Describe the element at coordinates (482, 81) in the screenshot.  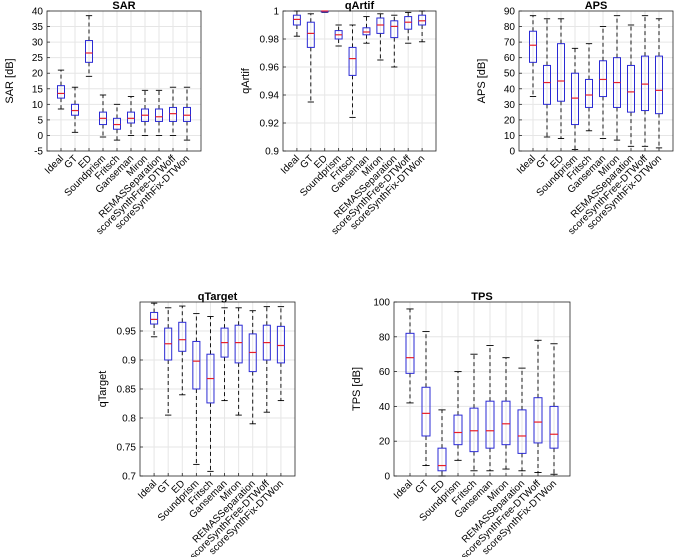
I see `y-axis-label: APS [dB]` at that location.